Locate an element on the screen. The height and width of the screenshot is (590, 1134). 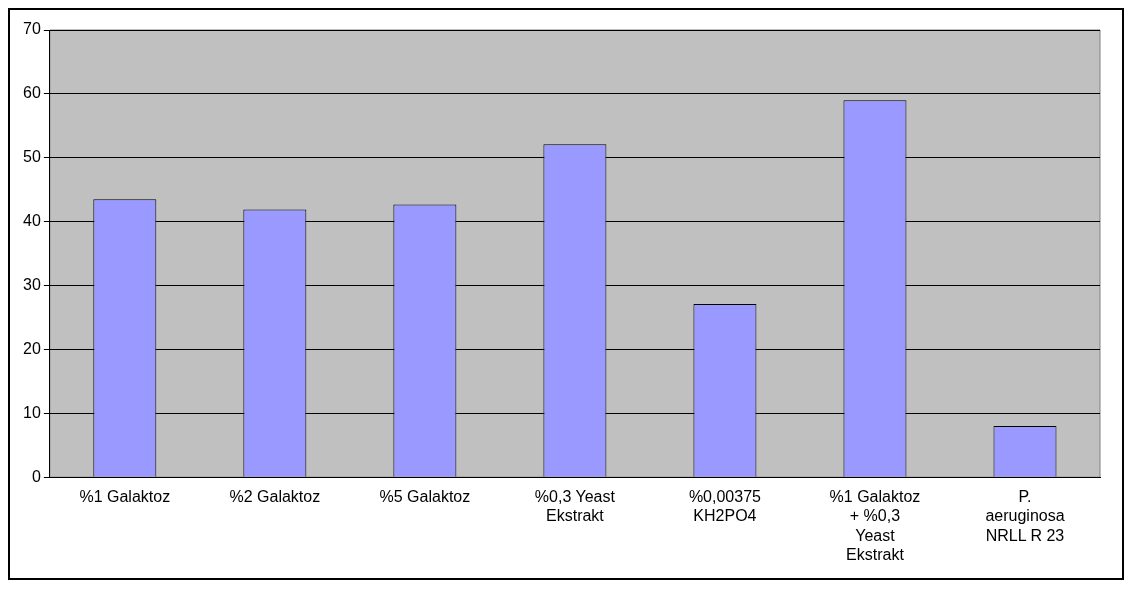
y-tick-label: 70 is located at coordinates (32, 29).